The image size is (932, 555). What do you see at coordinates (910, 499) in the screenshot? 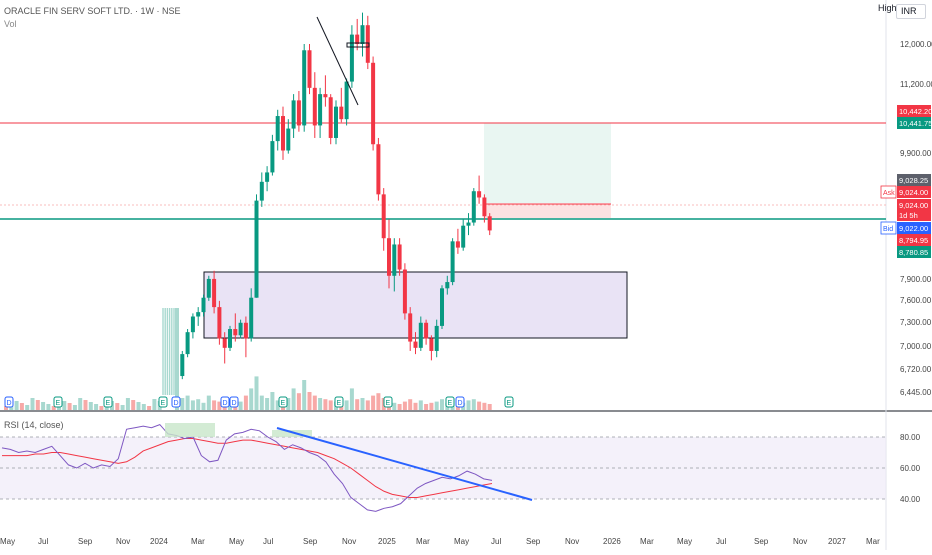
I see `rsi-axis-tick: 40.00` at bounding box center [910, 499].